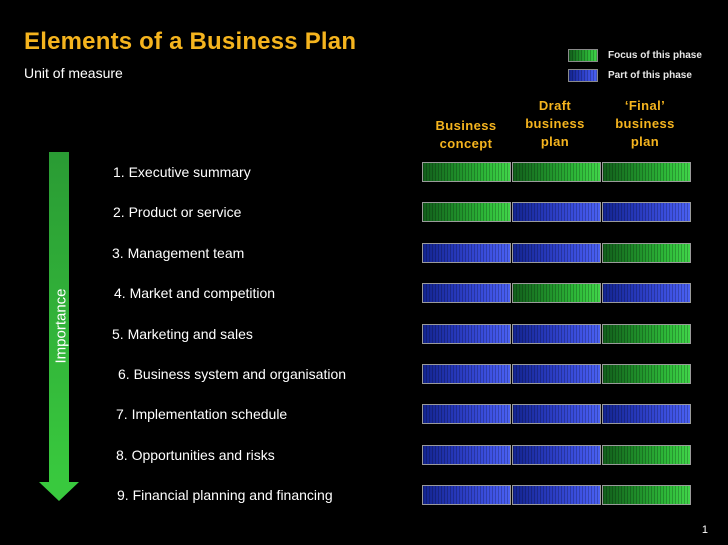 Image resolution: width=728 pixels, height=545 pixels. I want to click on legend-focus-label: Focus of this phase, so click(655, 55).